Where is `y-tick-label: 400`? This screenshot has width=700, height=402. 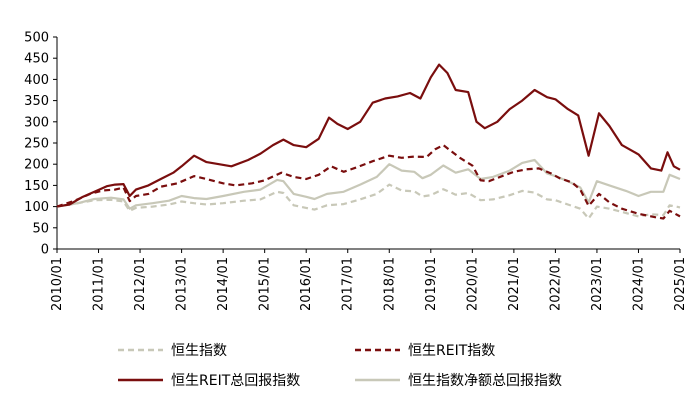
y-tick-label: 400 is located at coordinates (36, 80).